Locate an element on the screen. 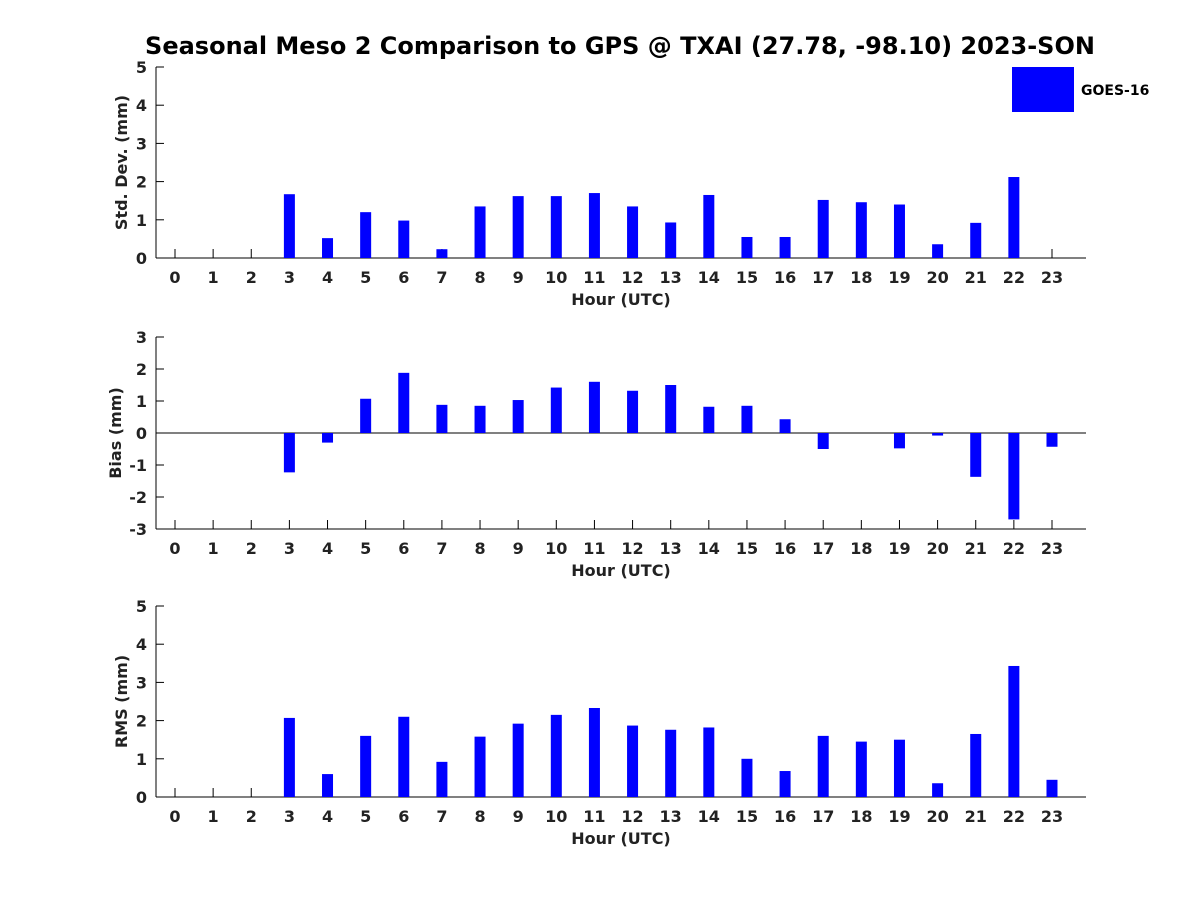 This screenshot has width=1200, height=900. x-tick-label: 12 is located at coordinates (632, 548).